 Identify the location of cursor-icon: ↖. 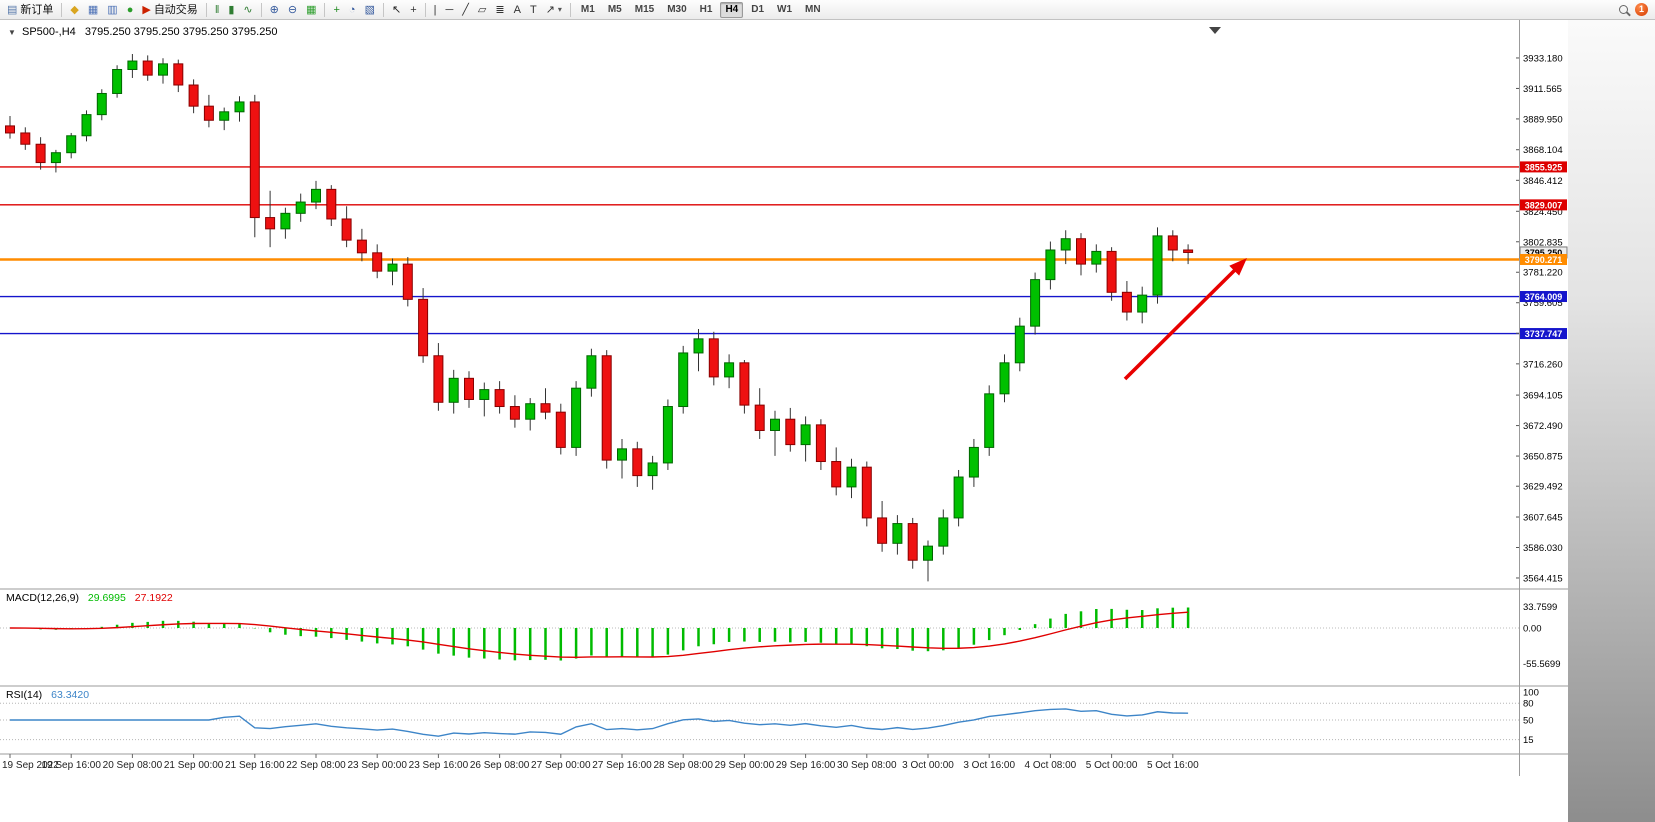
(396, 9).